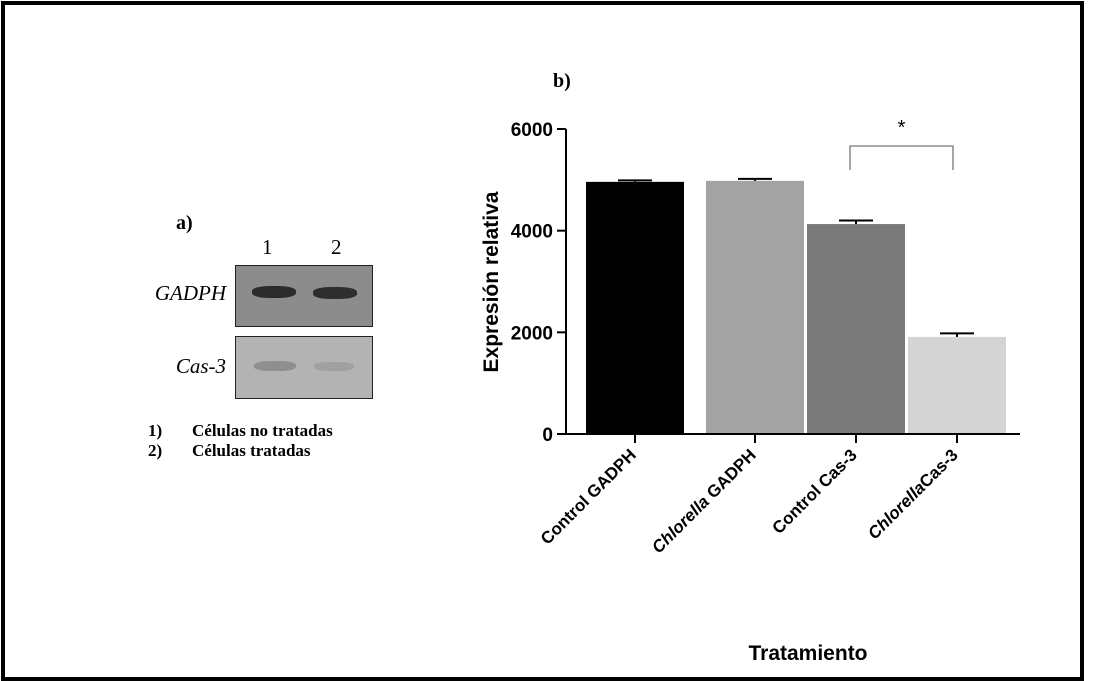 The height and width of the screenshot is (681, 1093). Describe the element at coordinates (274, 292) in the screenshot. I see `gel-band-gadph-lane1` at that location.